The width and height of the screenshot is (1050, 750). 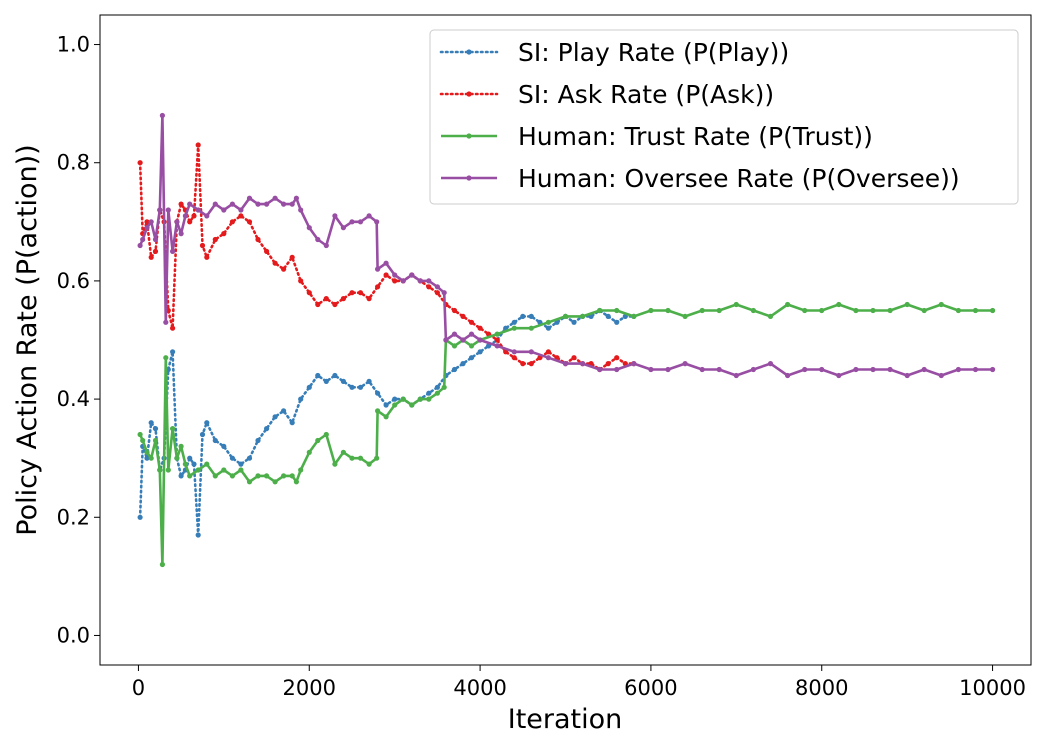 What do you see at coordinates (309, 688) in the screenshot?
I see `x-tick-label: 2000` at bounding box center [309, 688].